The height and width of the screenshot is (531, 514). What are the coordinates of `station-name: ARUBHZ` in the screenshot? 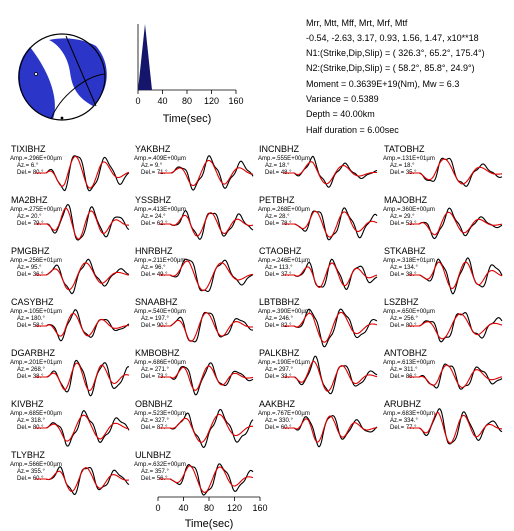 It's located at (403, 404).